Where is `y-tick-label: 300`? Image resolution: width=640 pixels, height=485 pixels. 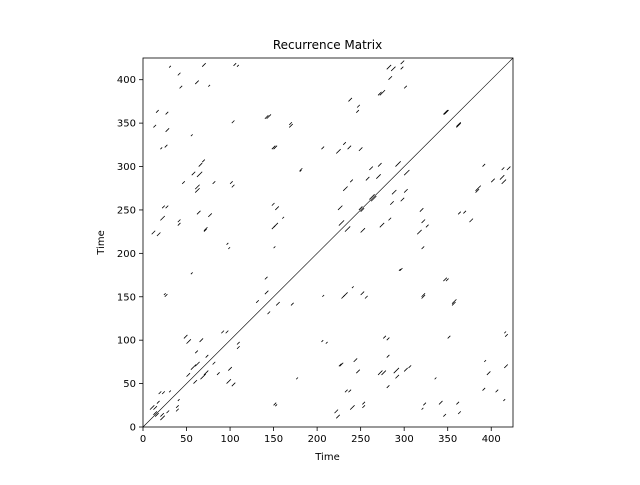
y-tick-label: 300 is located at coordinates (126, 167).